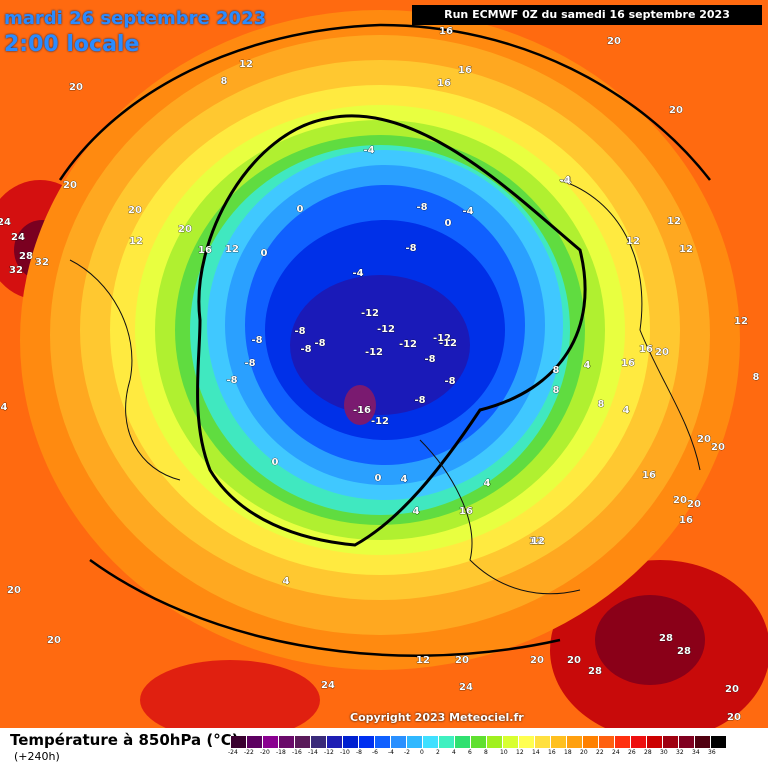 The height and width of the screenshot is (768, 768). I want to click on colorbar-step: 34, so click(701, 746).